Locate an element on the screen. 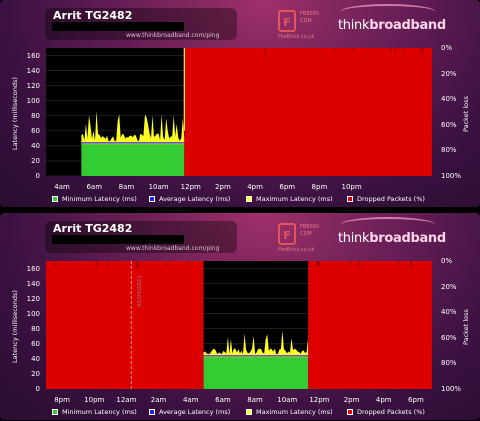 This screenshot has width=480, height=421. x-tick-label: 2am is located at coordinates (158, 400).